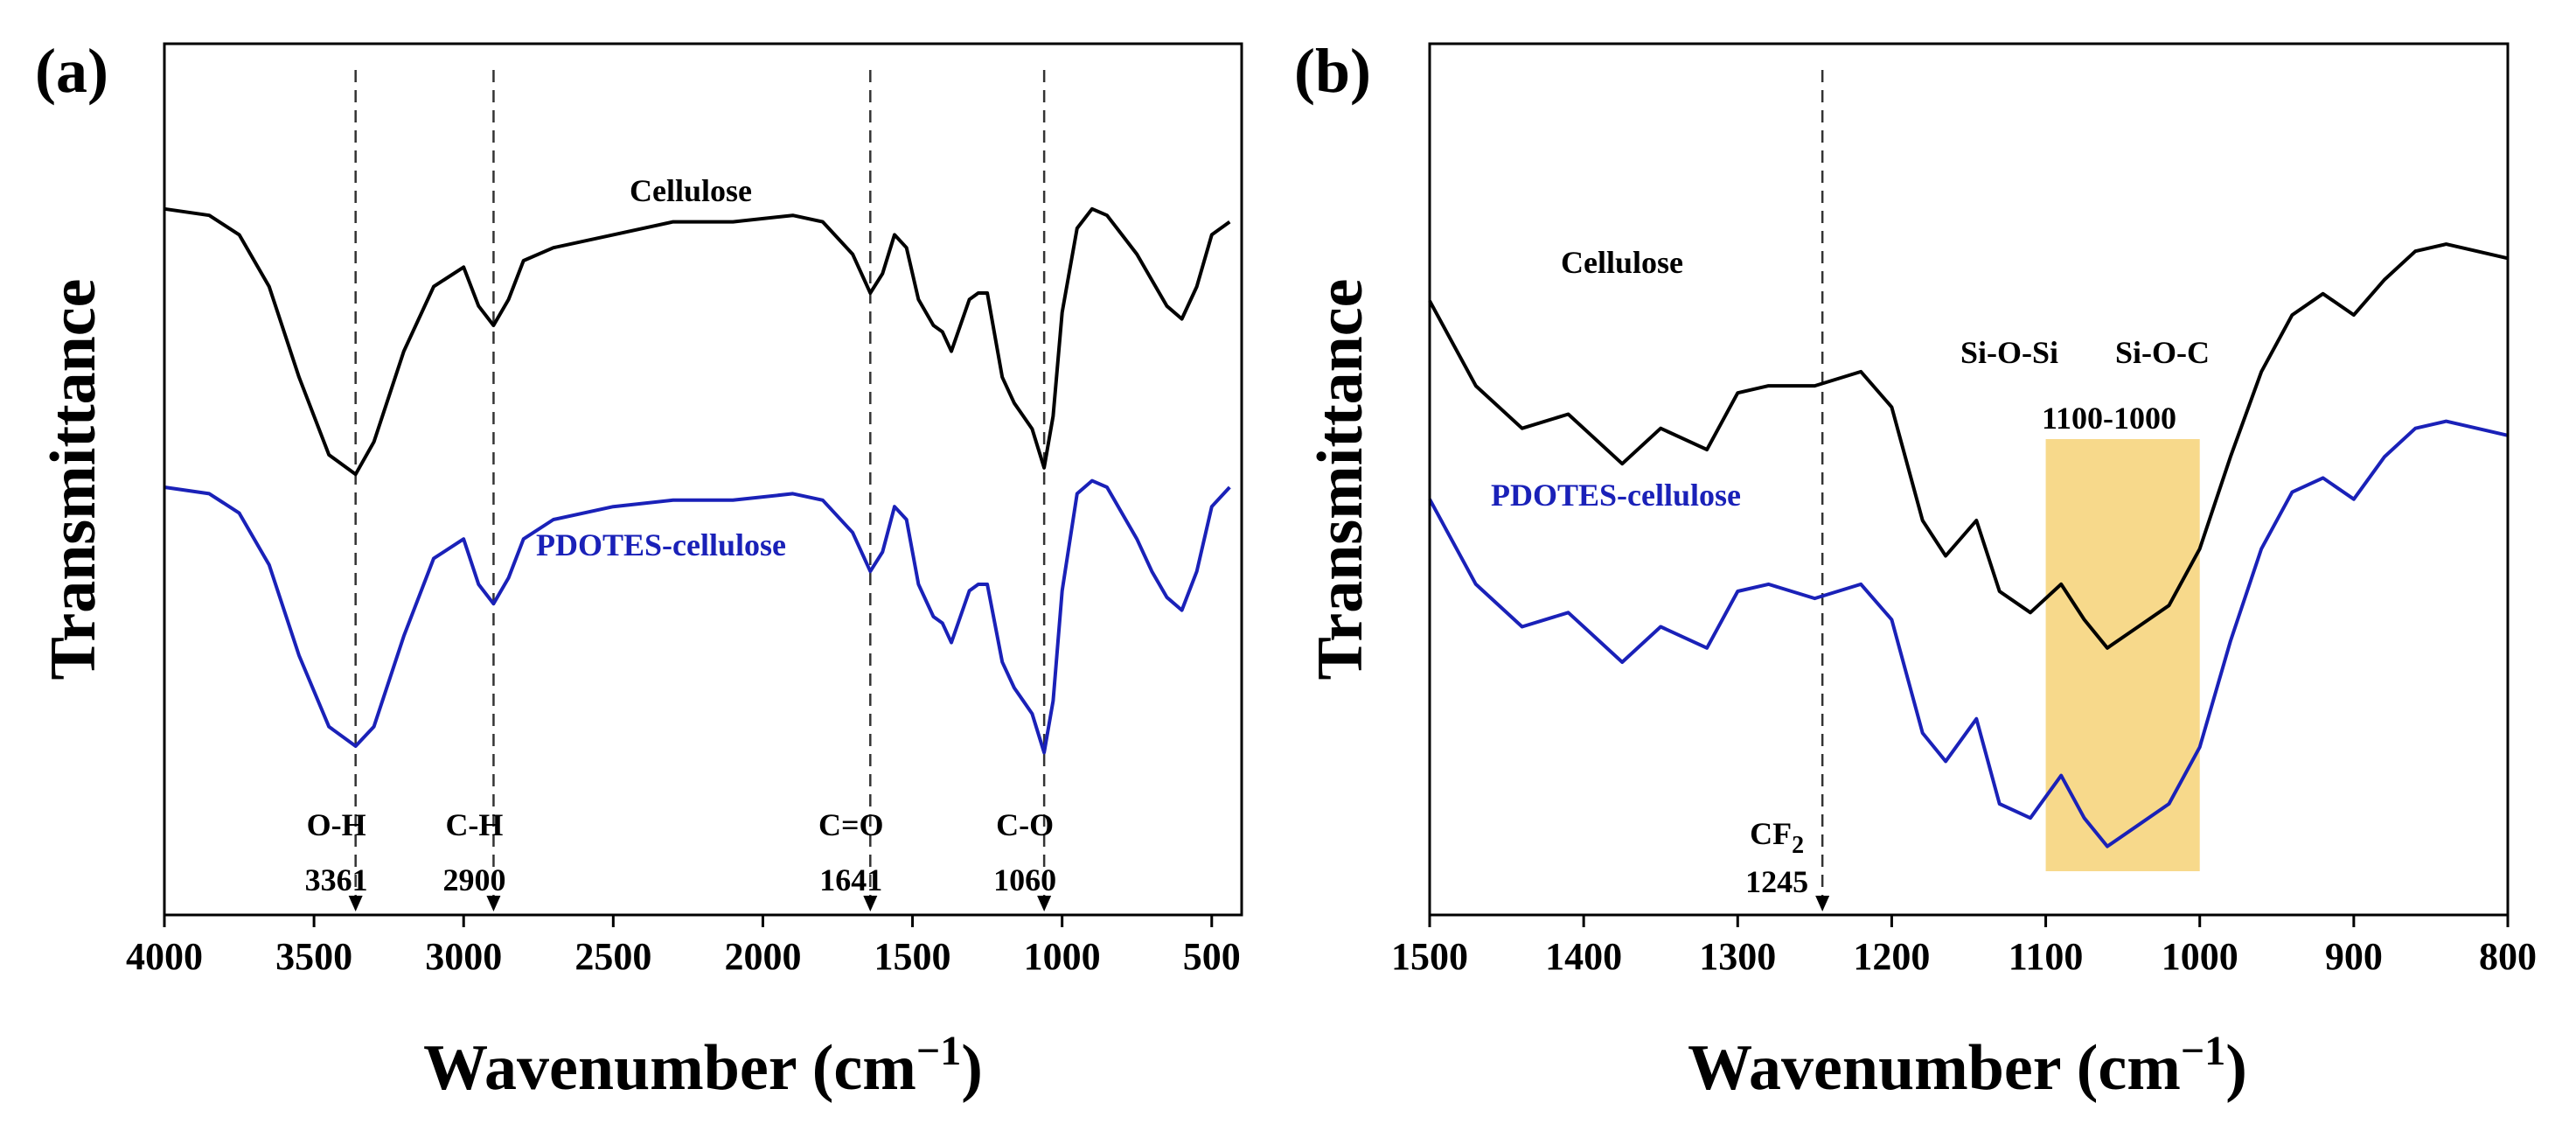 The width and height of the screenshot is (2576, 1131). What do you see at coordinates (2122, 655) in the screenshot?
I see `highlight-band` at bounding box center [2122, 655].